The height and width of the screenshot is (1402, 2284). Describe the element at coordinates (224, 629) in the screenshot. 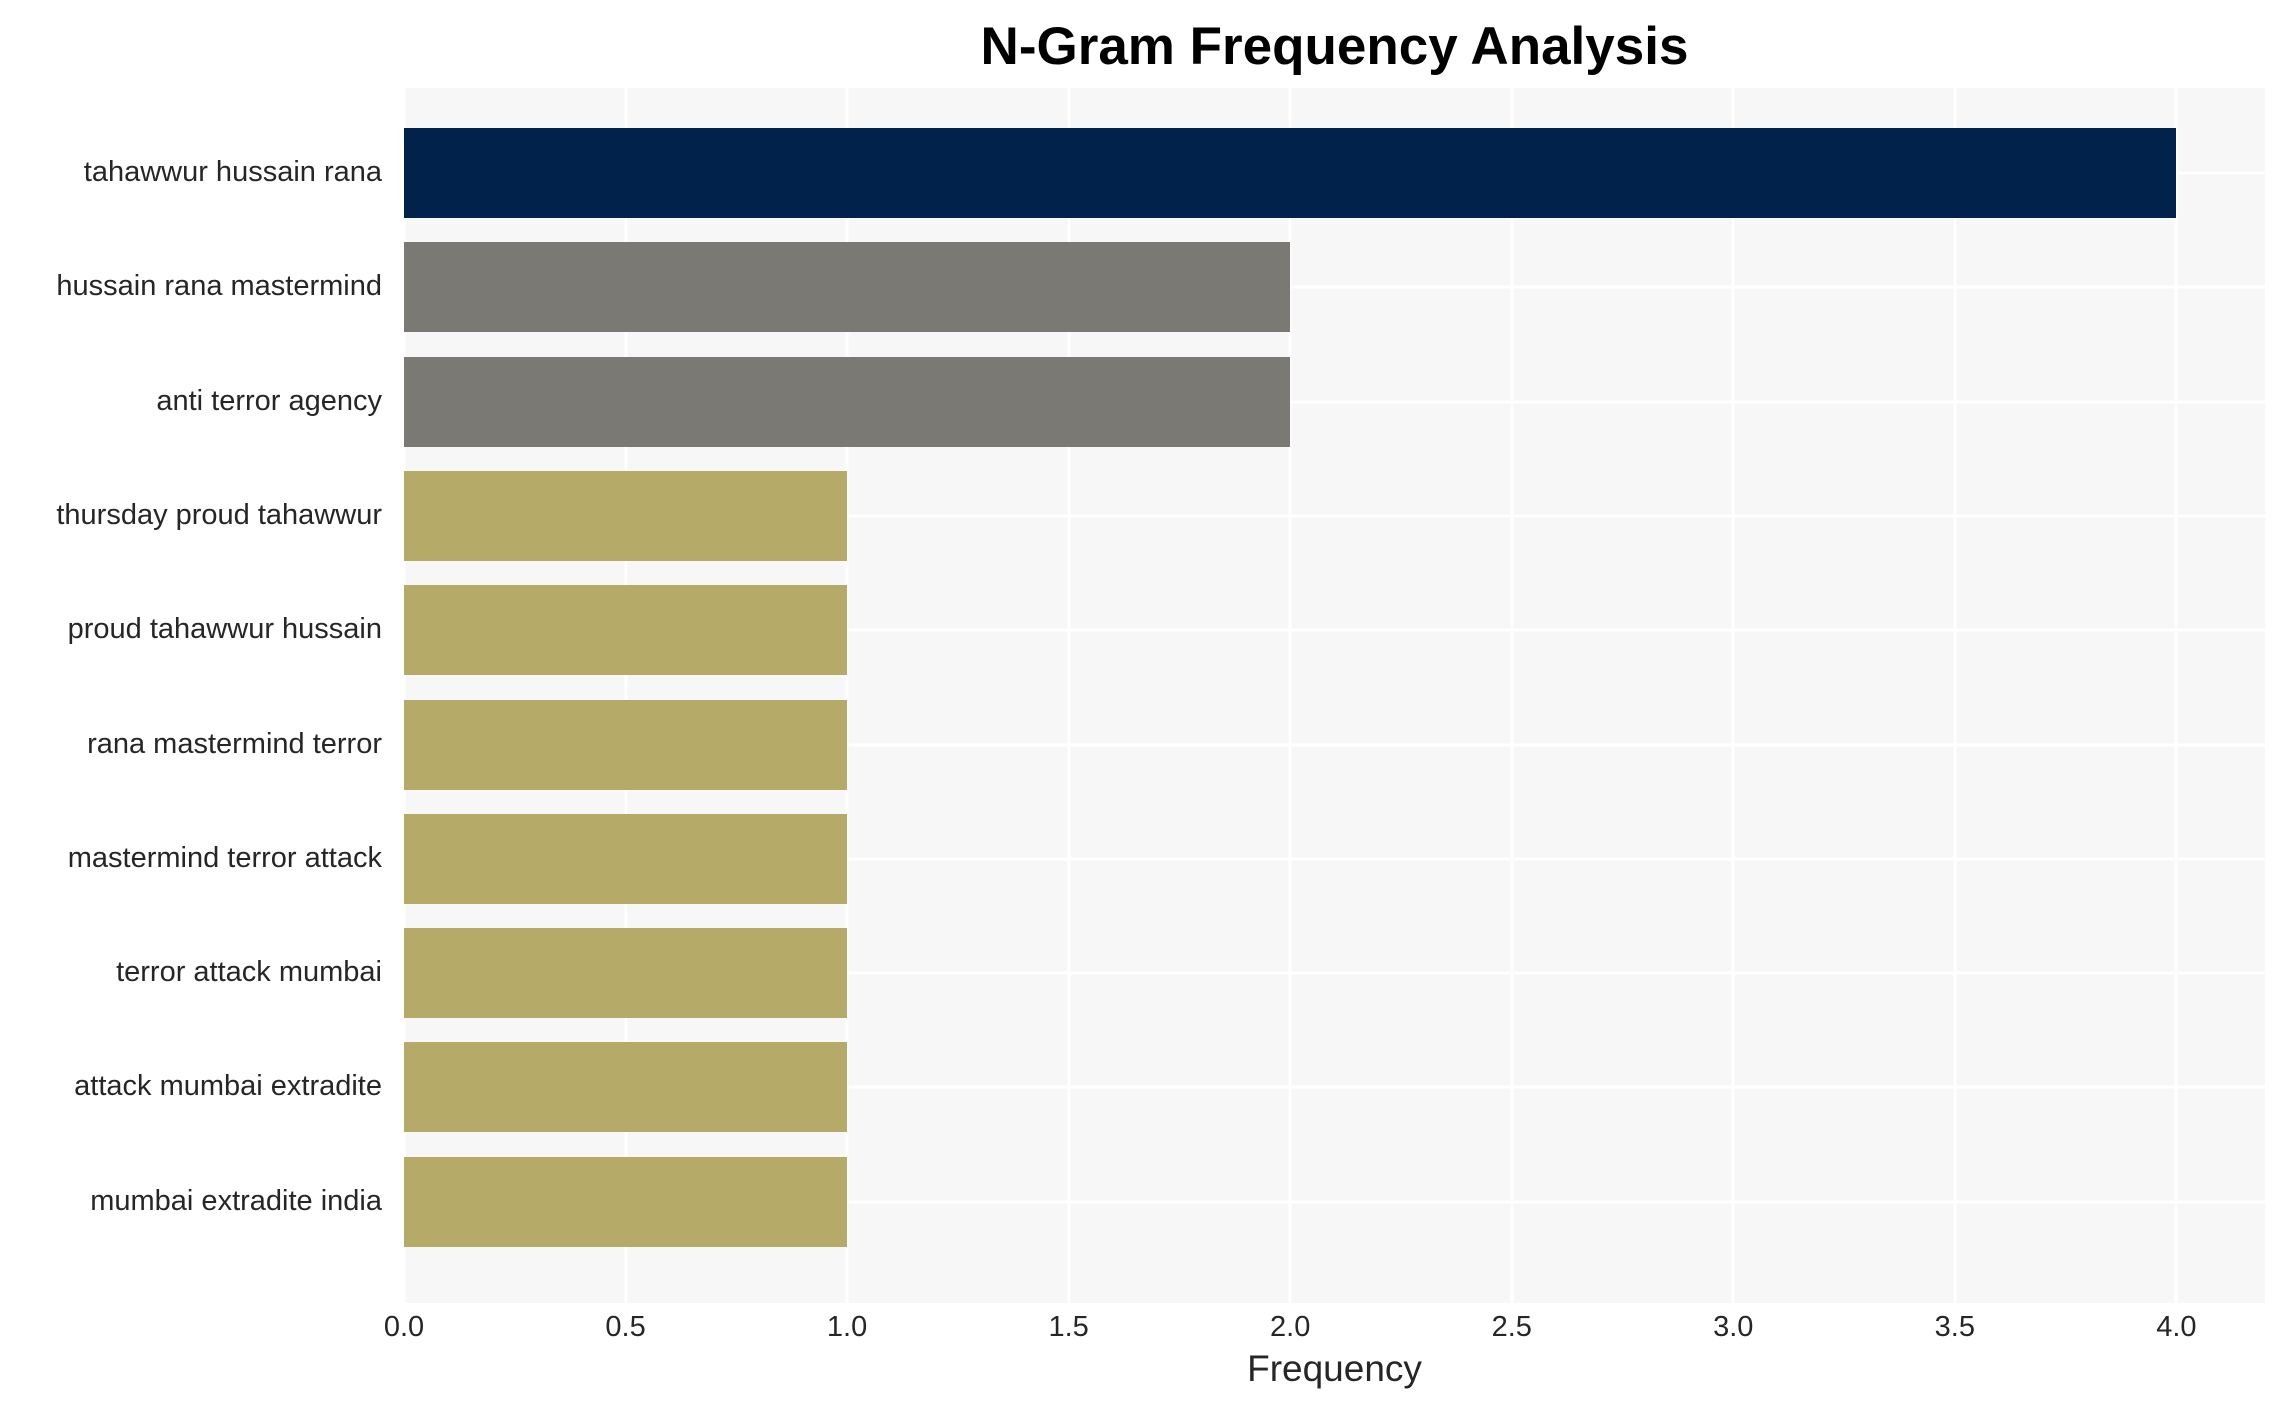

I see `y-tick-label: proud tahawwur hussain` at that location.